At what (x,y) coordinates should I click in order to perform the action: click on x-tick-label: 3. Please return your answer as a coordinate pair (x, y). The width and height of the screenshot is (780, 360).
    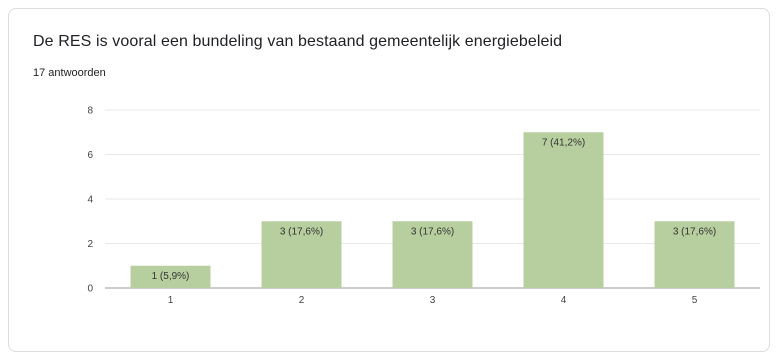
    Looking at the image, I should click on (433, 300).